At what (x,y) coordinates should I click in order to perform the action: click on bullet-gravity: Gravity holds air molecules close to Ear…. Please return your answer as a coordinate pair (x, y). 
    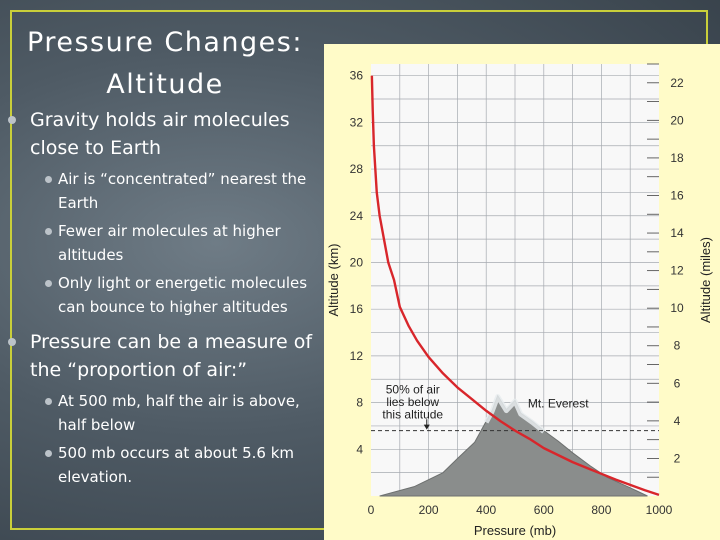
    Looking at the image, I should click on (167, 134).